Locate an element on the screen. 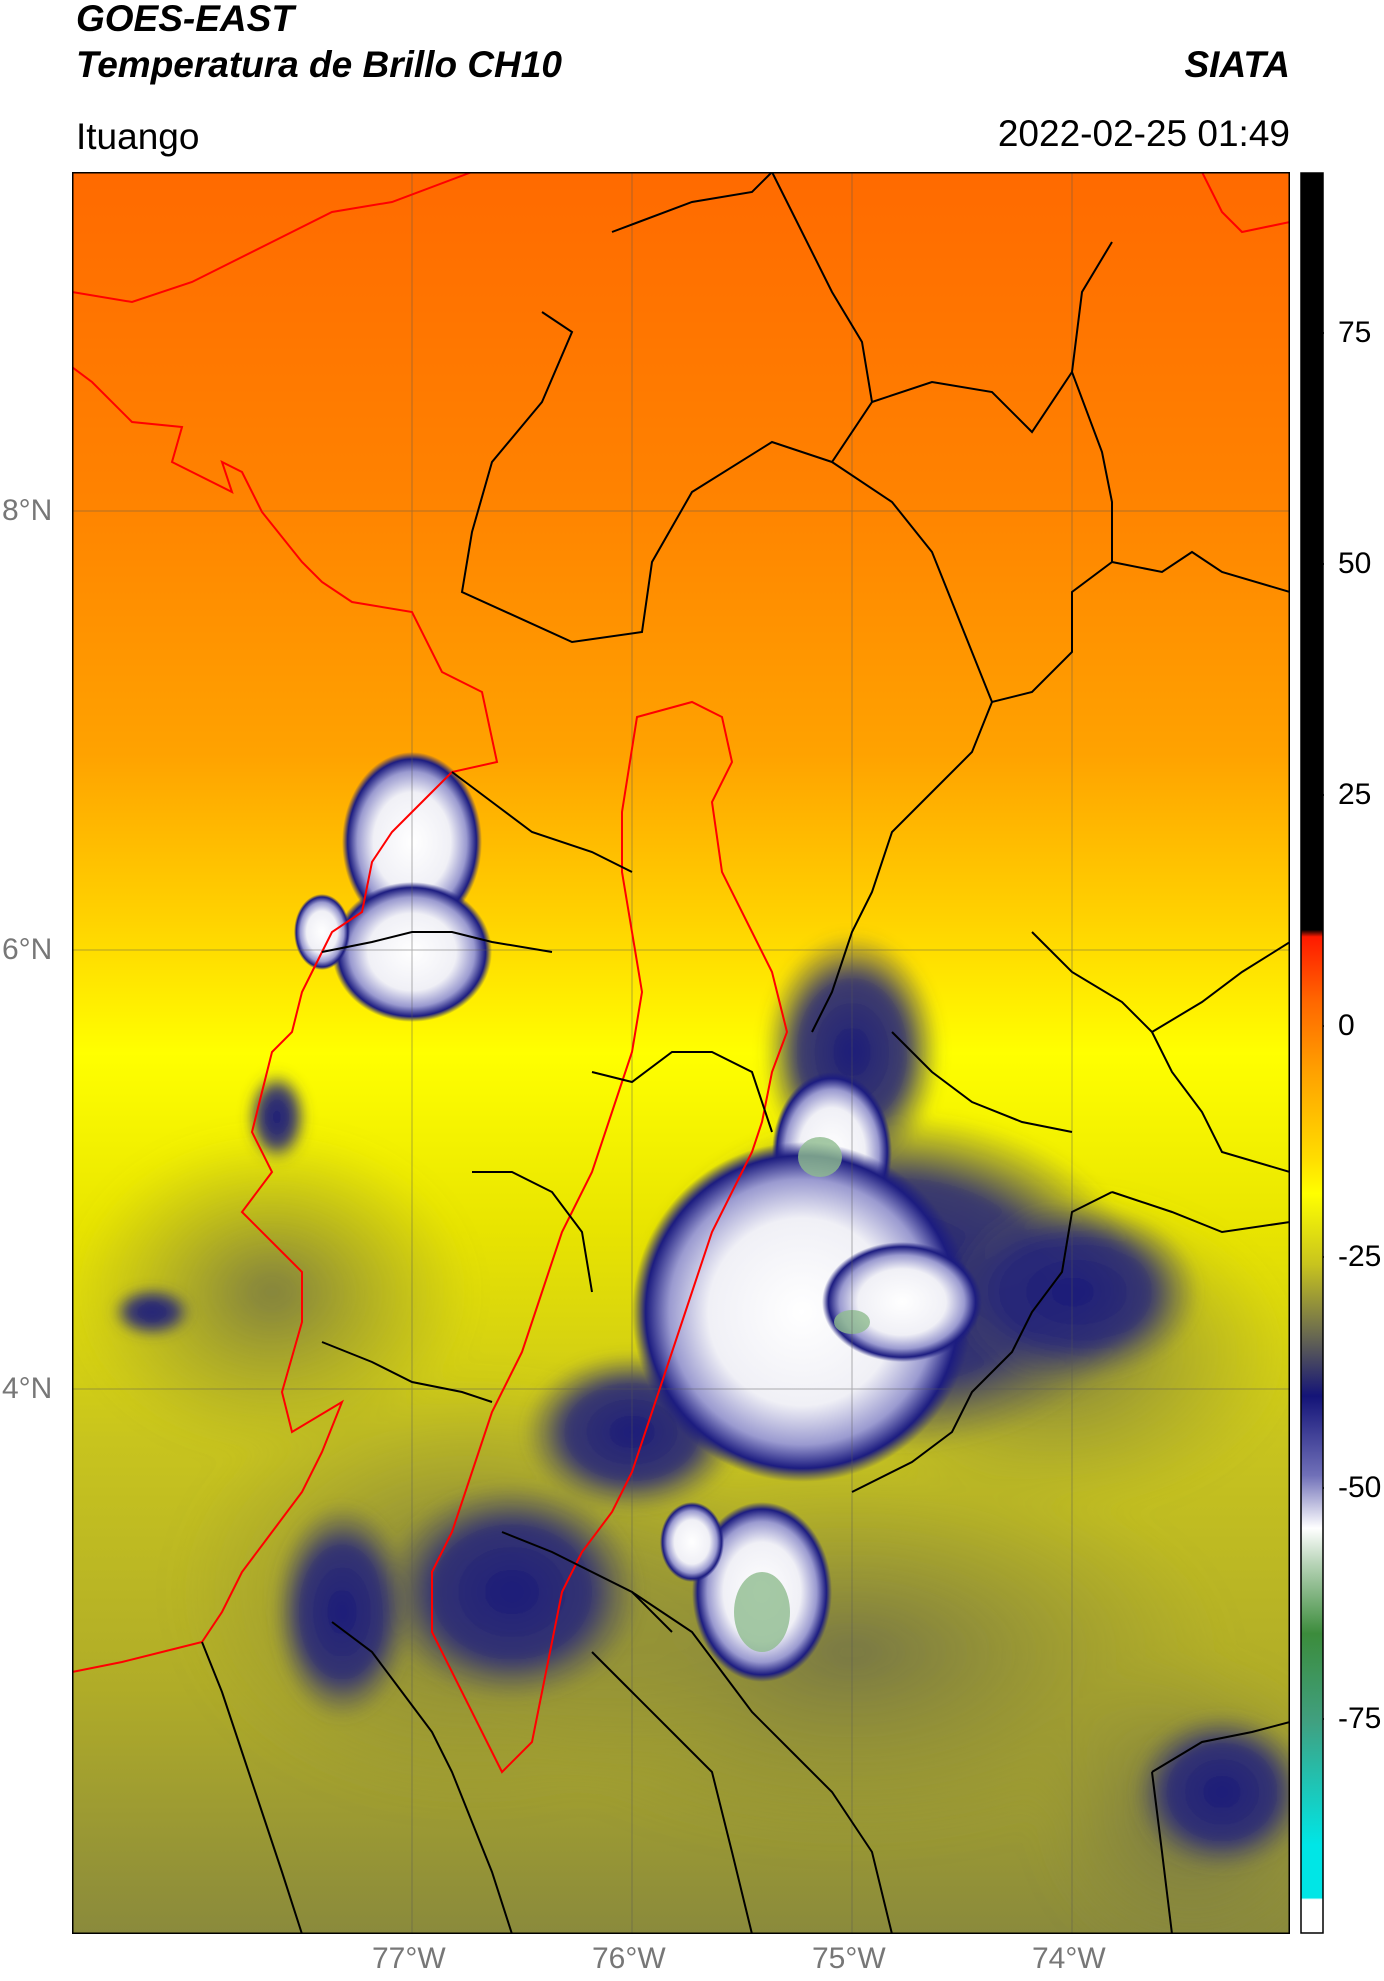 This screenshot has height=1981, width=1384. lon-label-76w: 76°W is located at coordinates (629, 1958).